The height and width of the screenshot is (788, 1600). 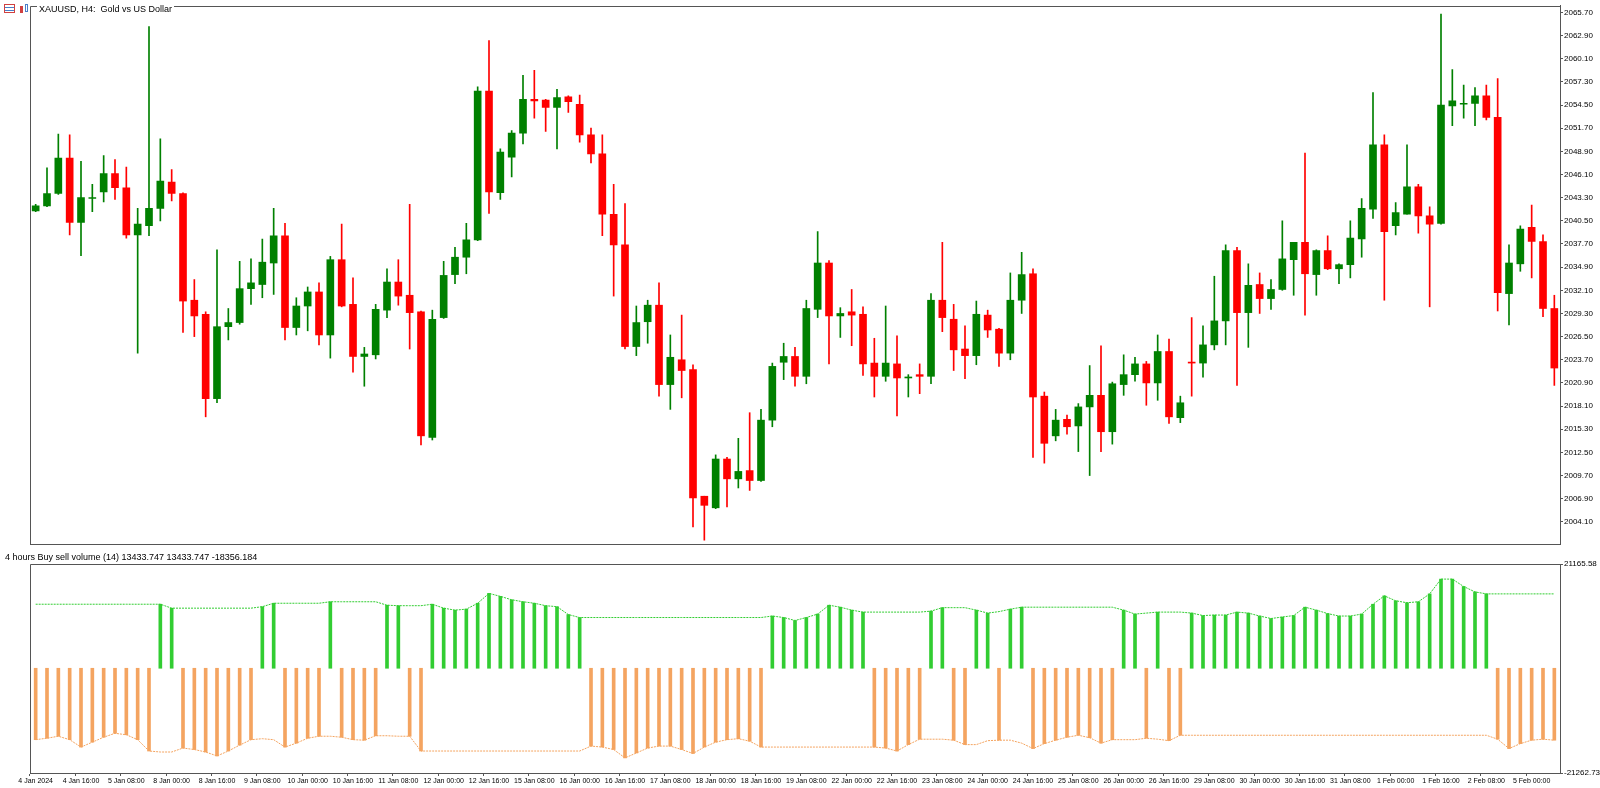 What do you see at coordinates (1582, 773) in the screenshot?
I see `y-tick-label: -21262.73` at bounding box center [1582, 773].